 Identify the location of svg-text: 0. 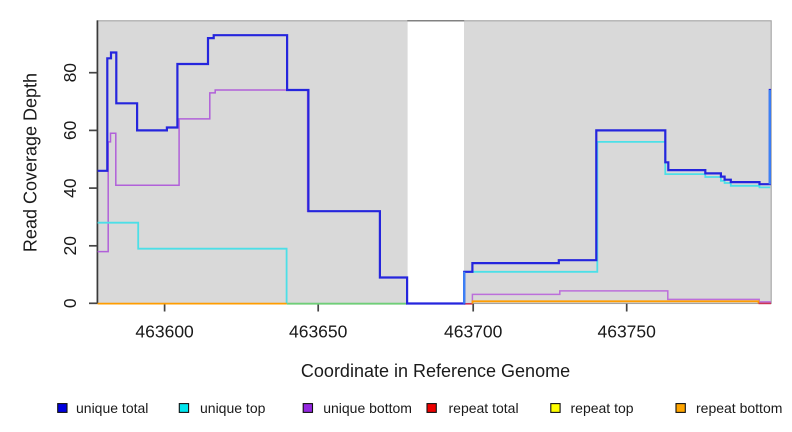
(70, 303).